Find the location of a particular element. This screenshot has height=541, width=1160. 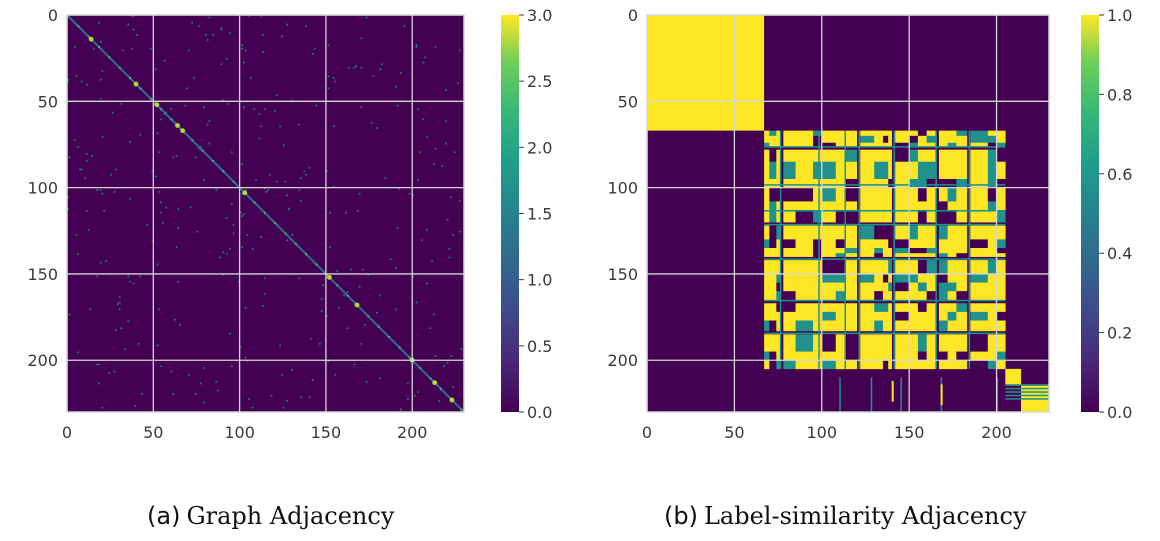

label-similarity-colorbar: 0.0 0.2 0.4 0.6 0.8 1.0 is located at coordinates (1106, 214).